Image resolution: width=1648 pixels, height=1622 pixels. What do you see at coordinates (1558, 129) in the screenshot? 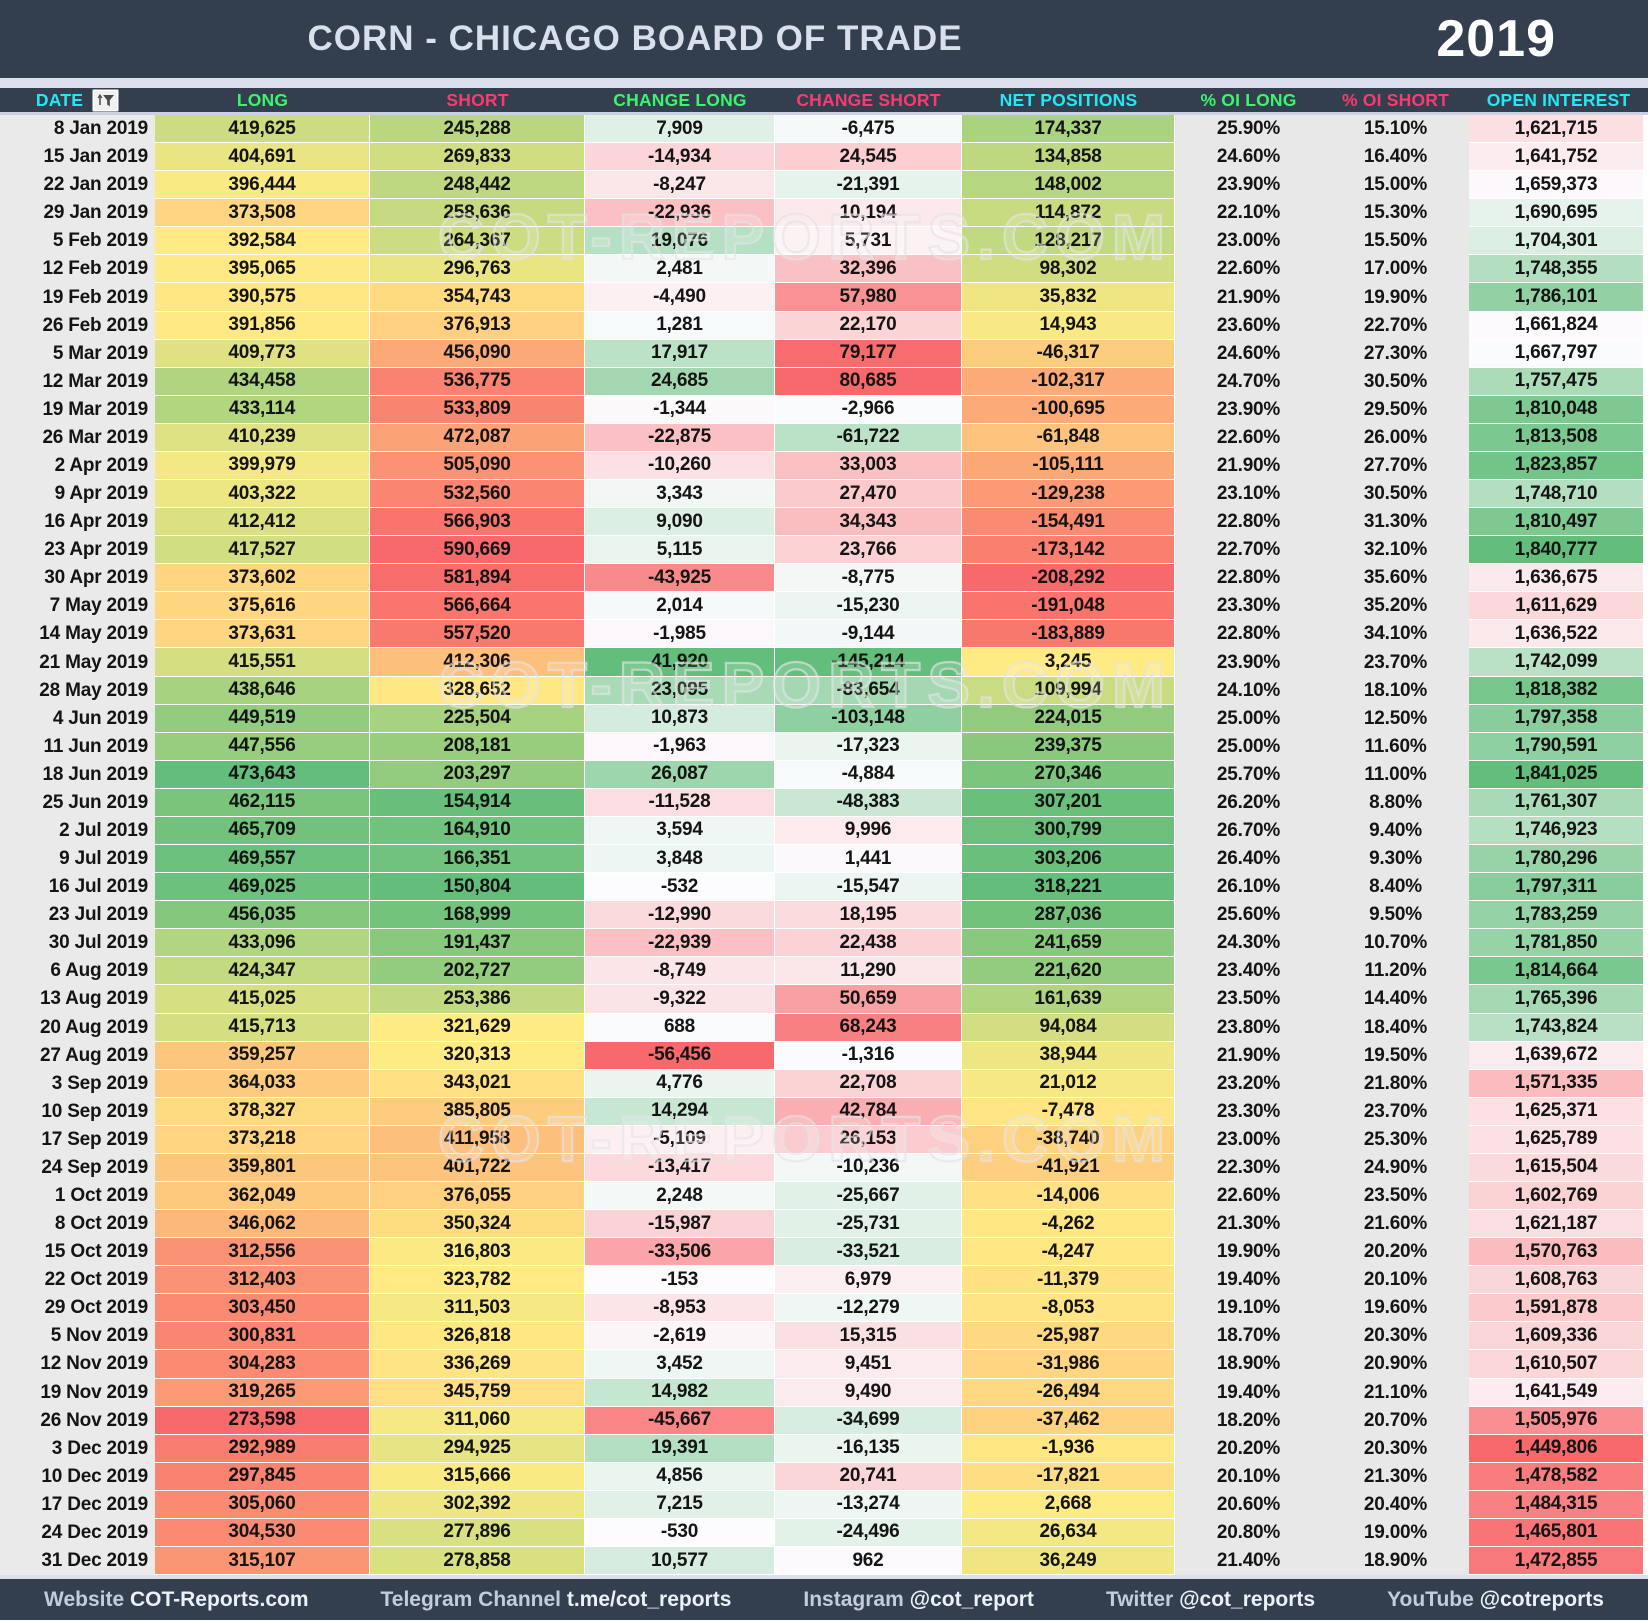
I see `cell-open-interest: 1,621,715` at bounding box center [1558, 129].